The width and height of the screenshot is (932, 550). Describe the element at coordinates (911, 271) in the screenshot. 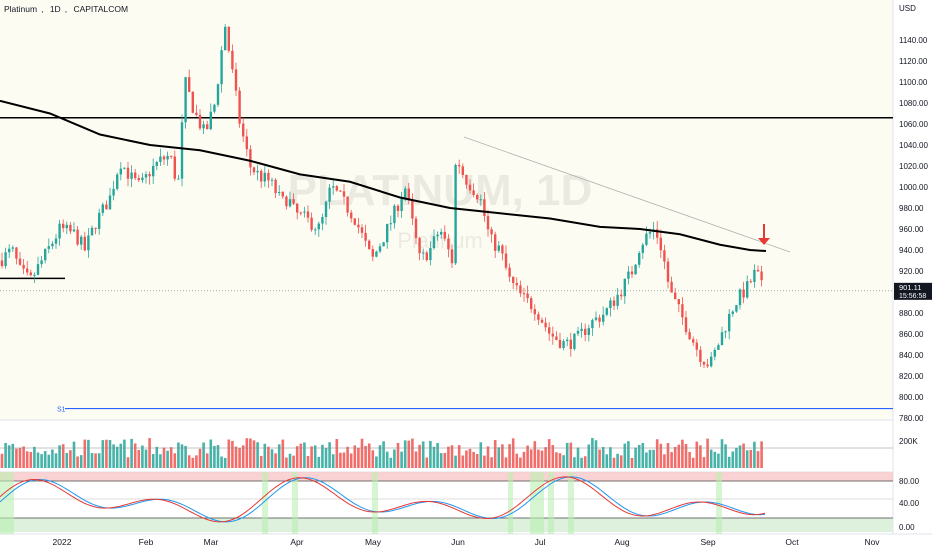

I see `price-axis-tick: 920.00` at that location.